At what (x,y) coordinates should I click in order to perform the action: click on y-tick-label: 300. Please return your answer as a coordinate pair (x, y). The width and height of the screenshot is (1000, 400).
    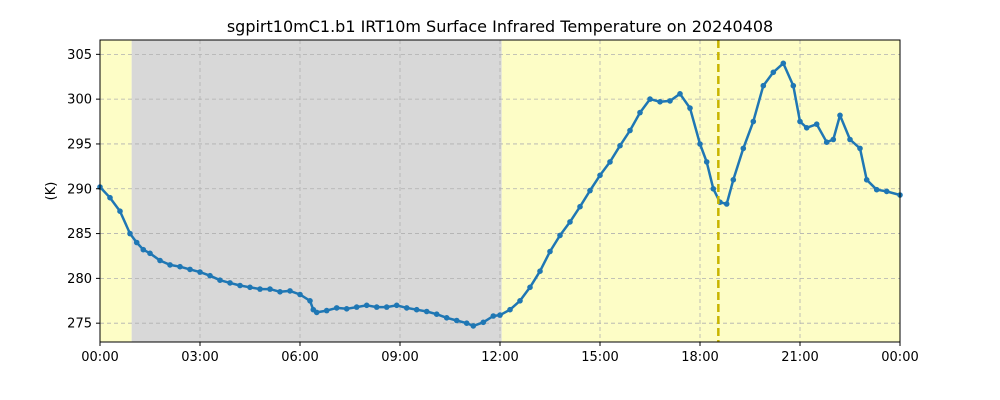
    Looking at the image, I should click on (79, 100).